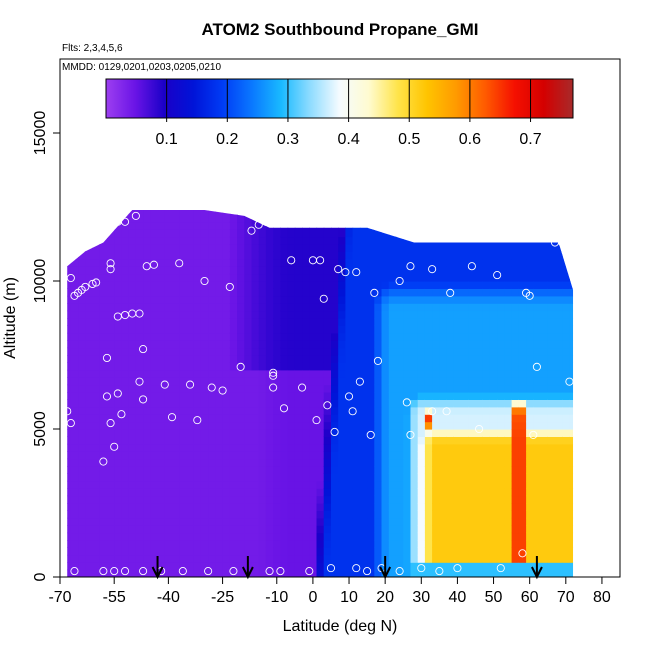 The image size is (650, 650). I want to click on colorbar-tick-label: 0.3, so click(288, 139).